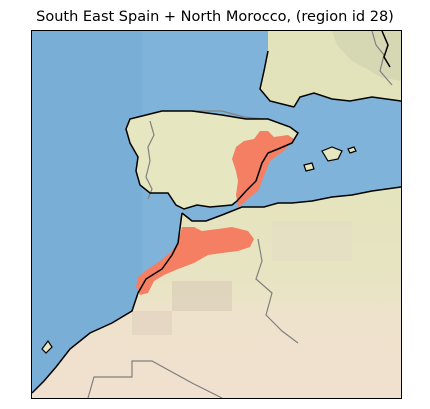 Image resolution: width=430 pixels, height=409 pixels. I want to click on balearic-island-large, so click(332, 154).